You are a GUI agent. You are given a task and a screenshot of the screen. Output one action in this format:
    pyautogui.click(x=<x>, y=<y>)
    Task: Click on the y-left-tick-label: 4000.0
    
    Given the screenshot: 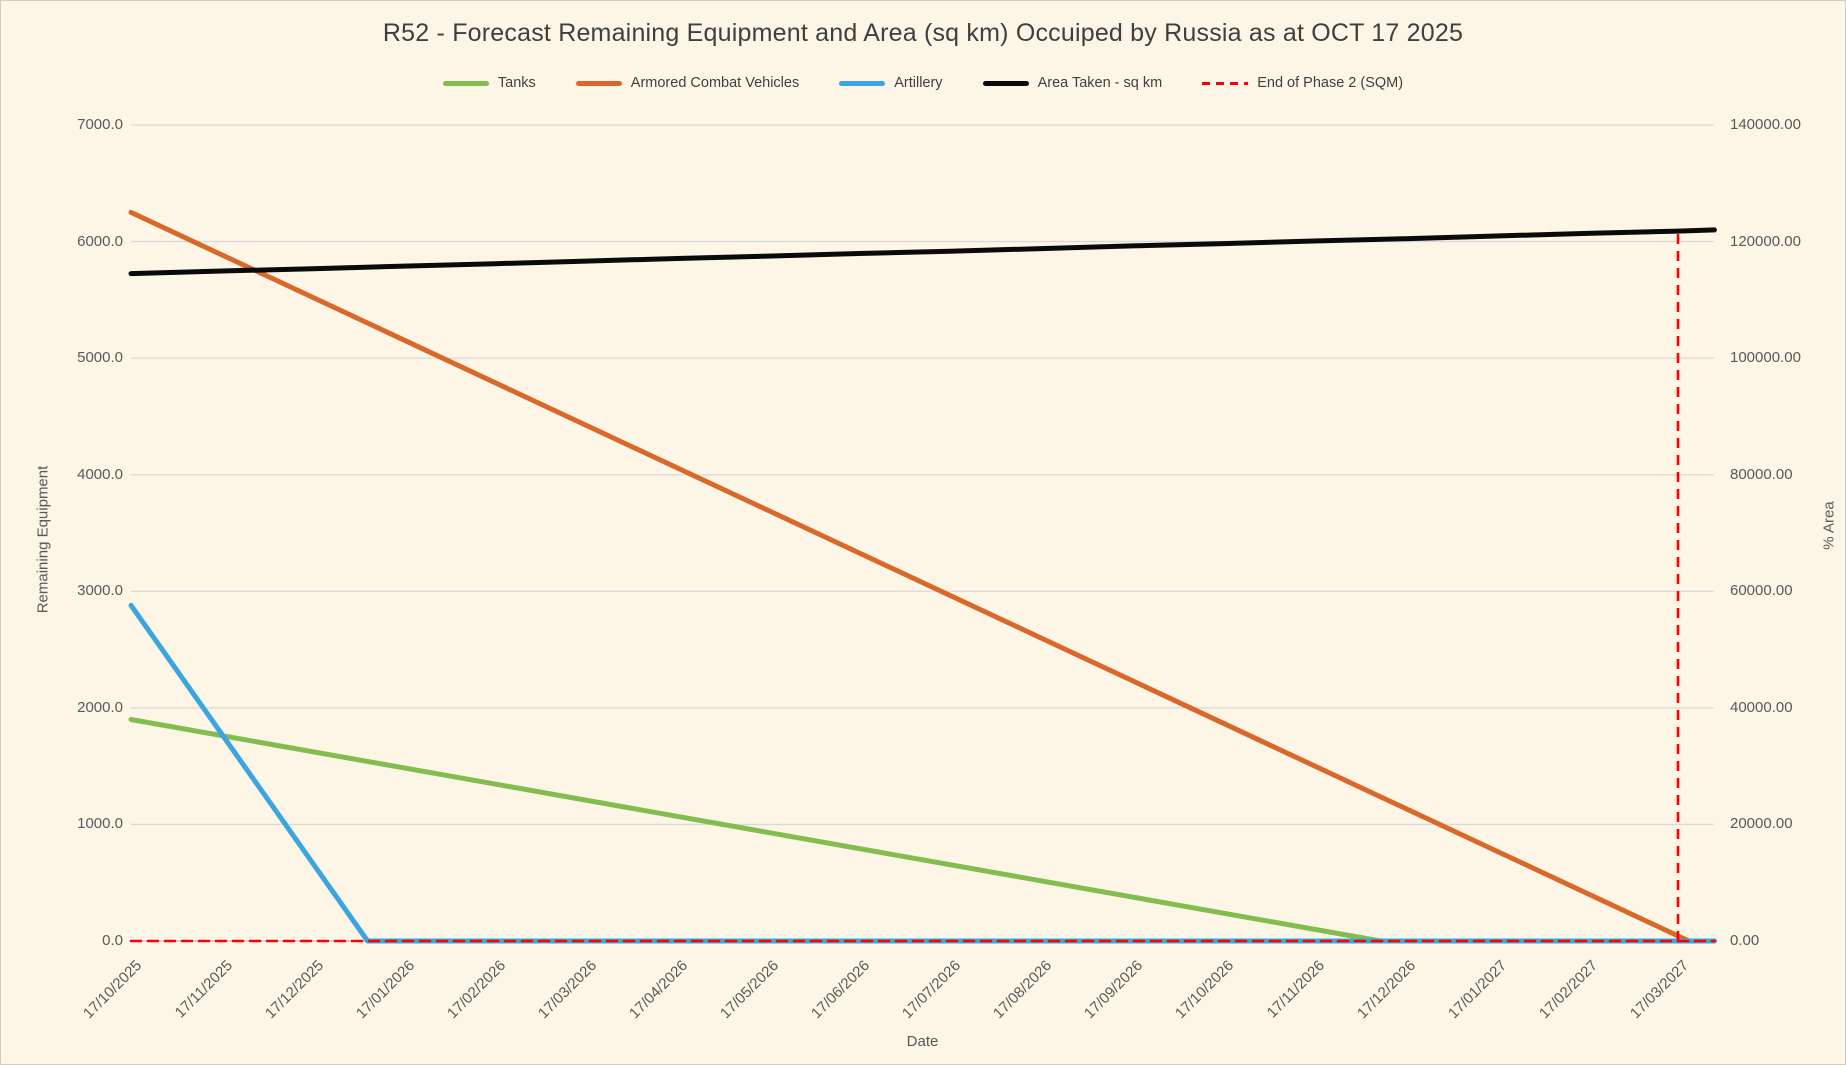 What is the action you would take?
    pyautogui.click(x=100, y=474)
    